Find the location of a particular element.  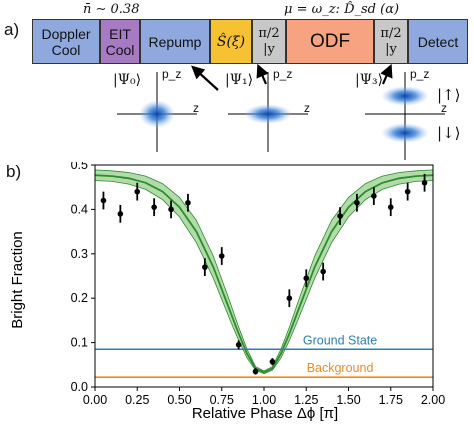

arrow-psi2 is located at coordinates (262, 74).